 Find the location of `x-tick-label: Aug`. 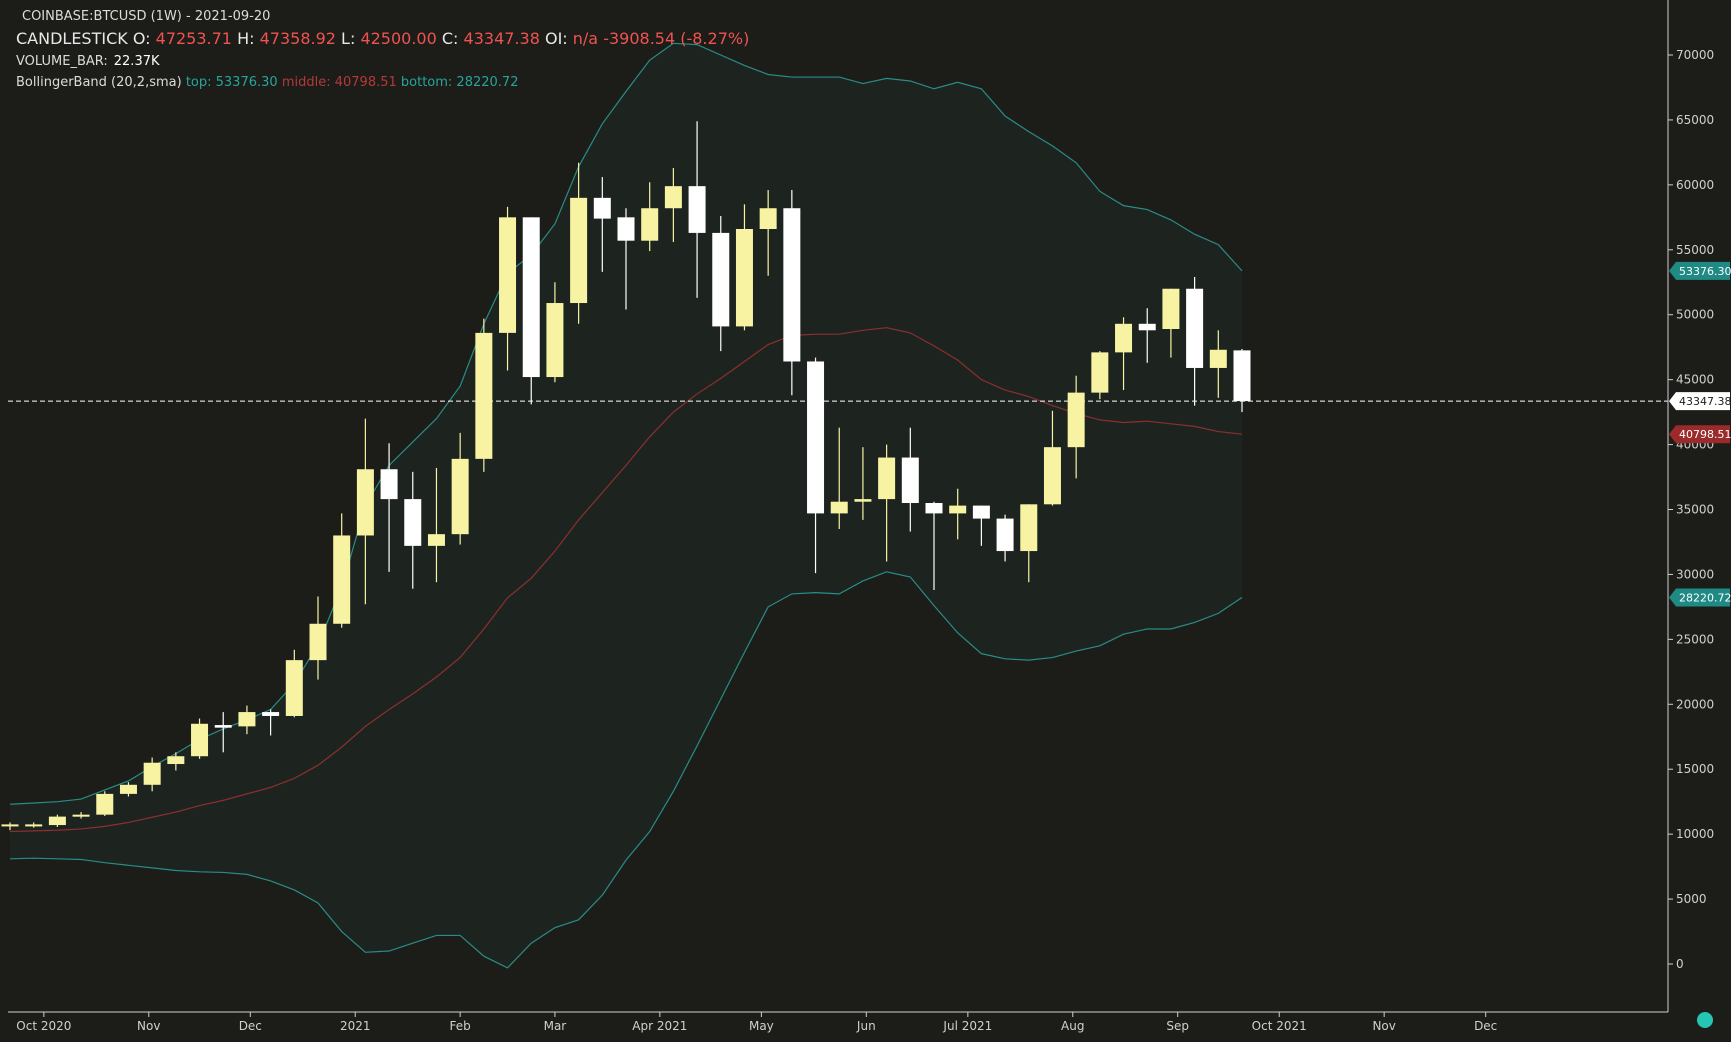

x-tick-label: Aug is located at coordinates (1072, 1026).